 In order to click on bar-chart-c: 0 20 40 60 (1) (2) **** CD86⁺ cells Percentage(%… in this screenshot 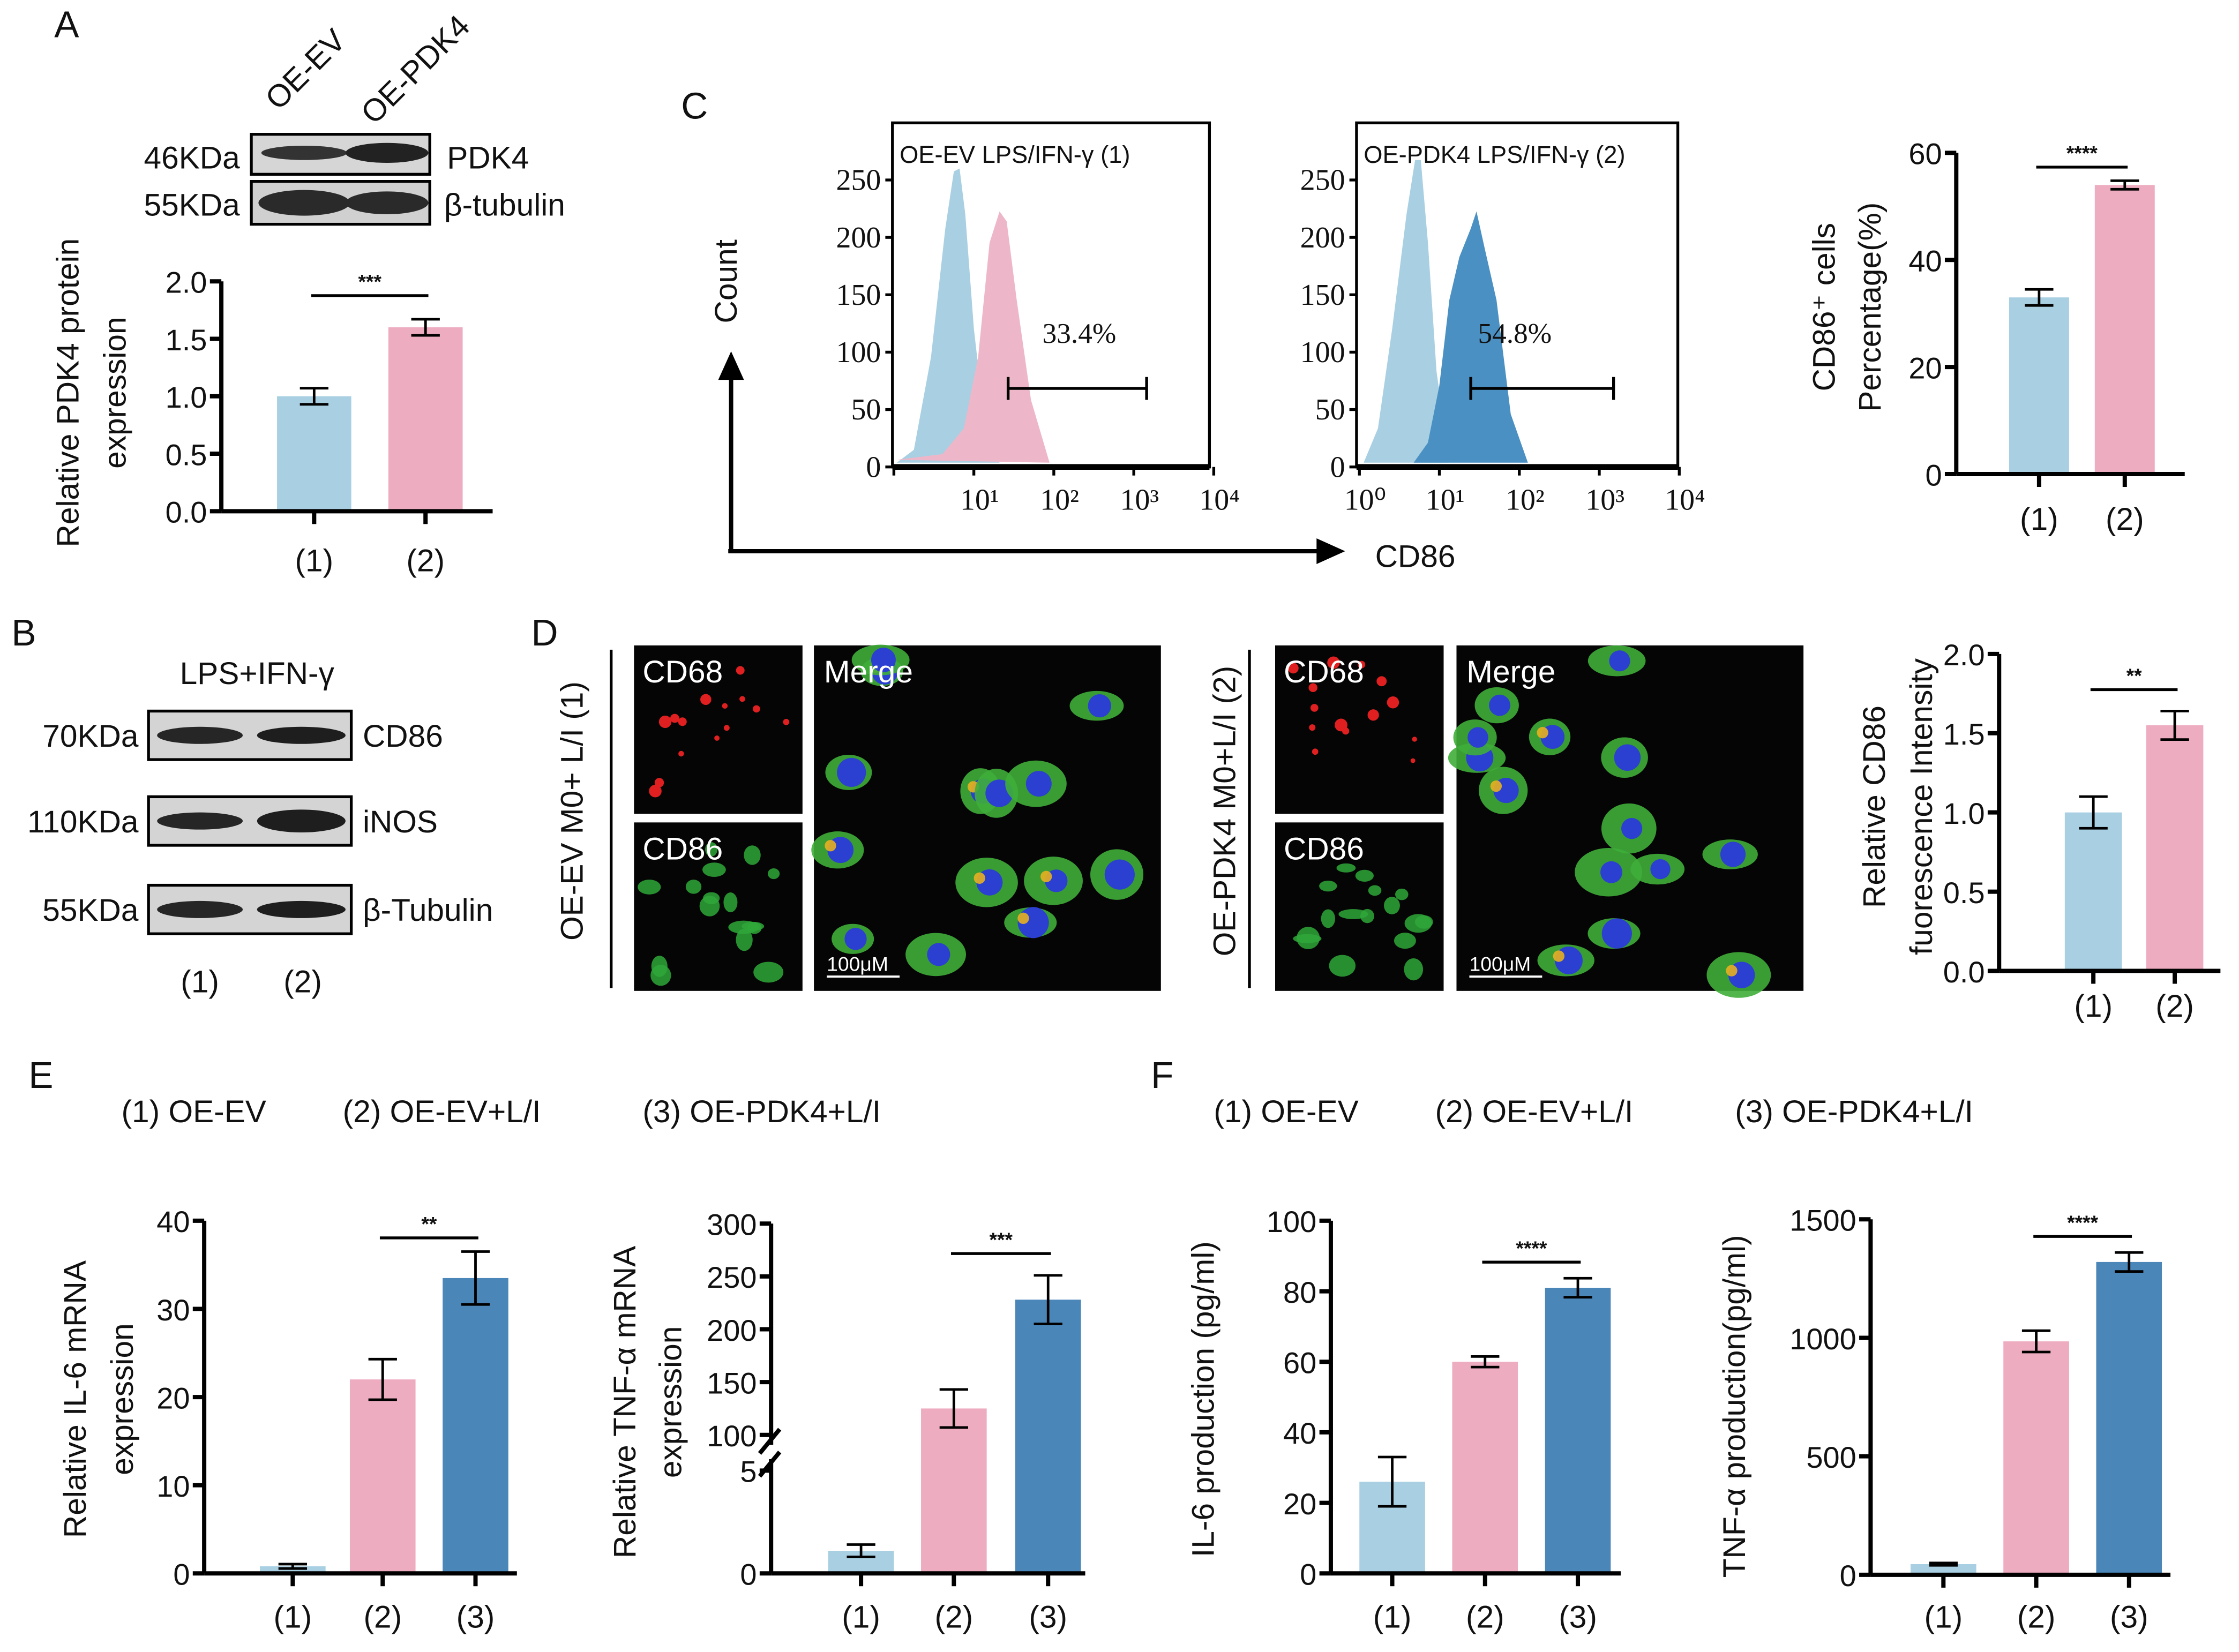, I will do `click(1996, 337)`.